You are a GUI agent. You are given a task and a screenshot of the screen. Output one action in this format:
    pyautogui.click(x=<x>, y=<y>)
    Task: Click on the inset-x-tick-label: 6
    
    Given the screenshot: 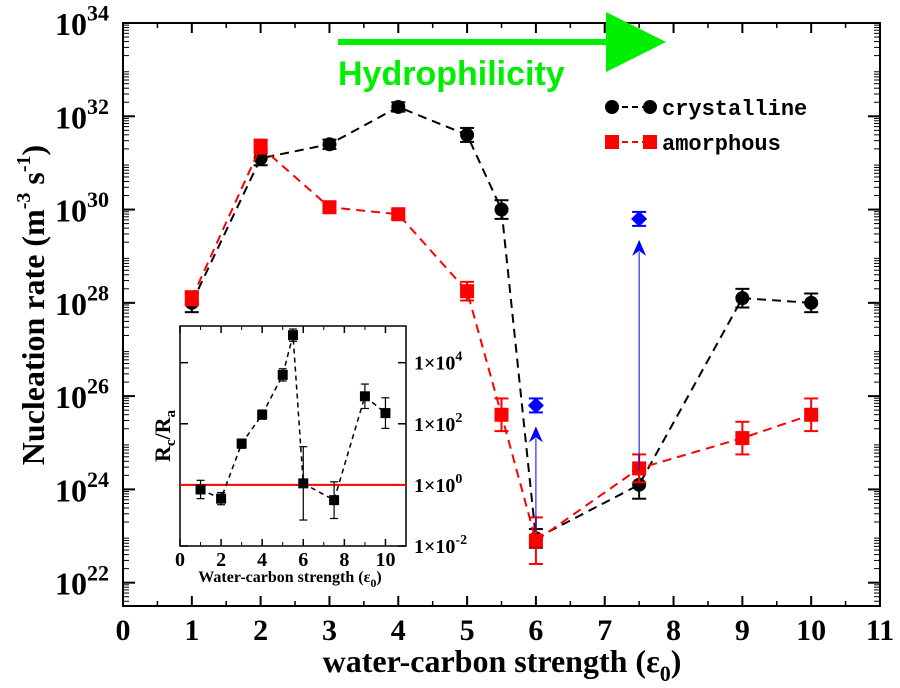 What is the action you would take?
    pyautogui.click(x=303, y=560)
    